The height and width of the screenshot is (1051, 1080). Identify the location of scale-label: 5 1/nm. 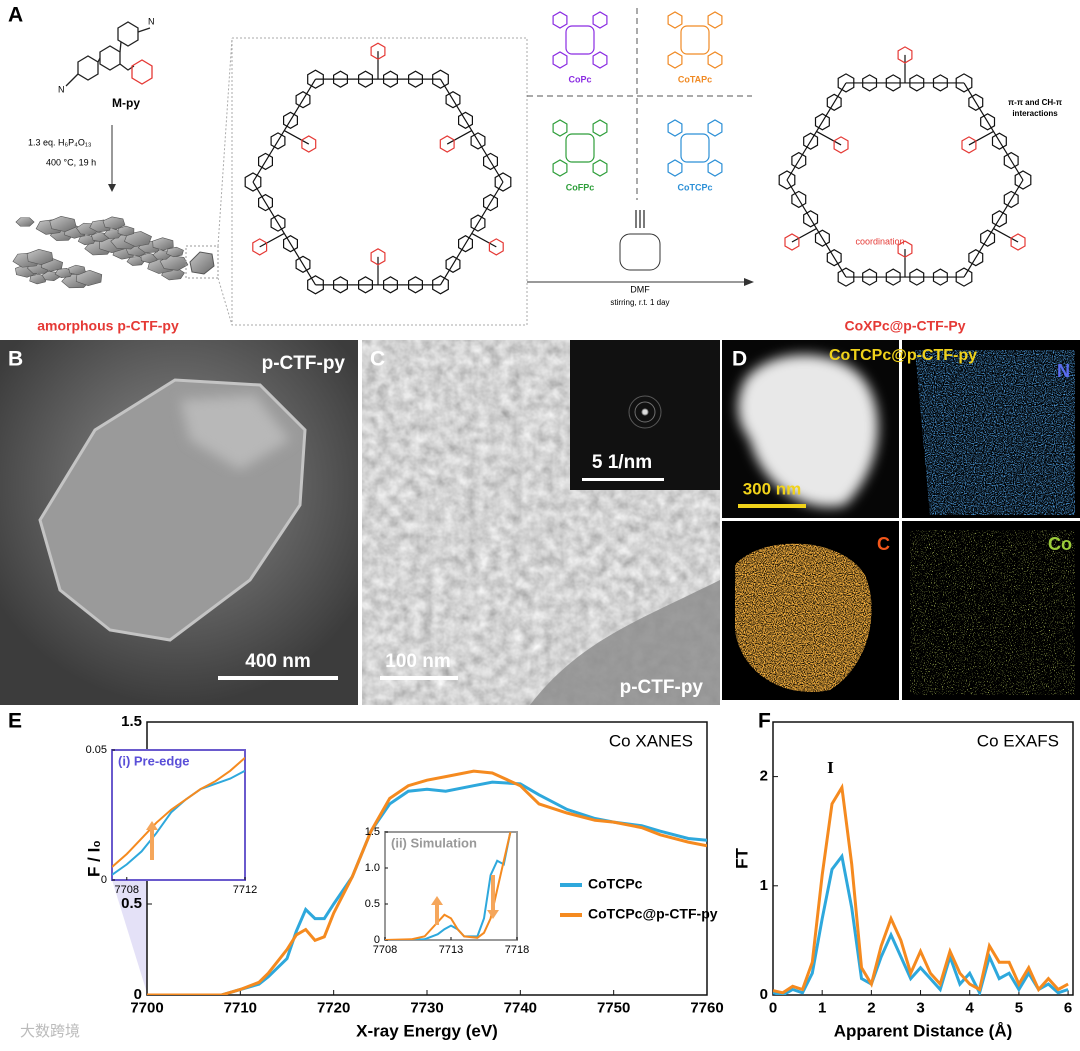
(622, 462).